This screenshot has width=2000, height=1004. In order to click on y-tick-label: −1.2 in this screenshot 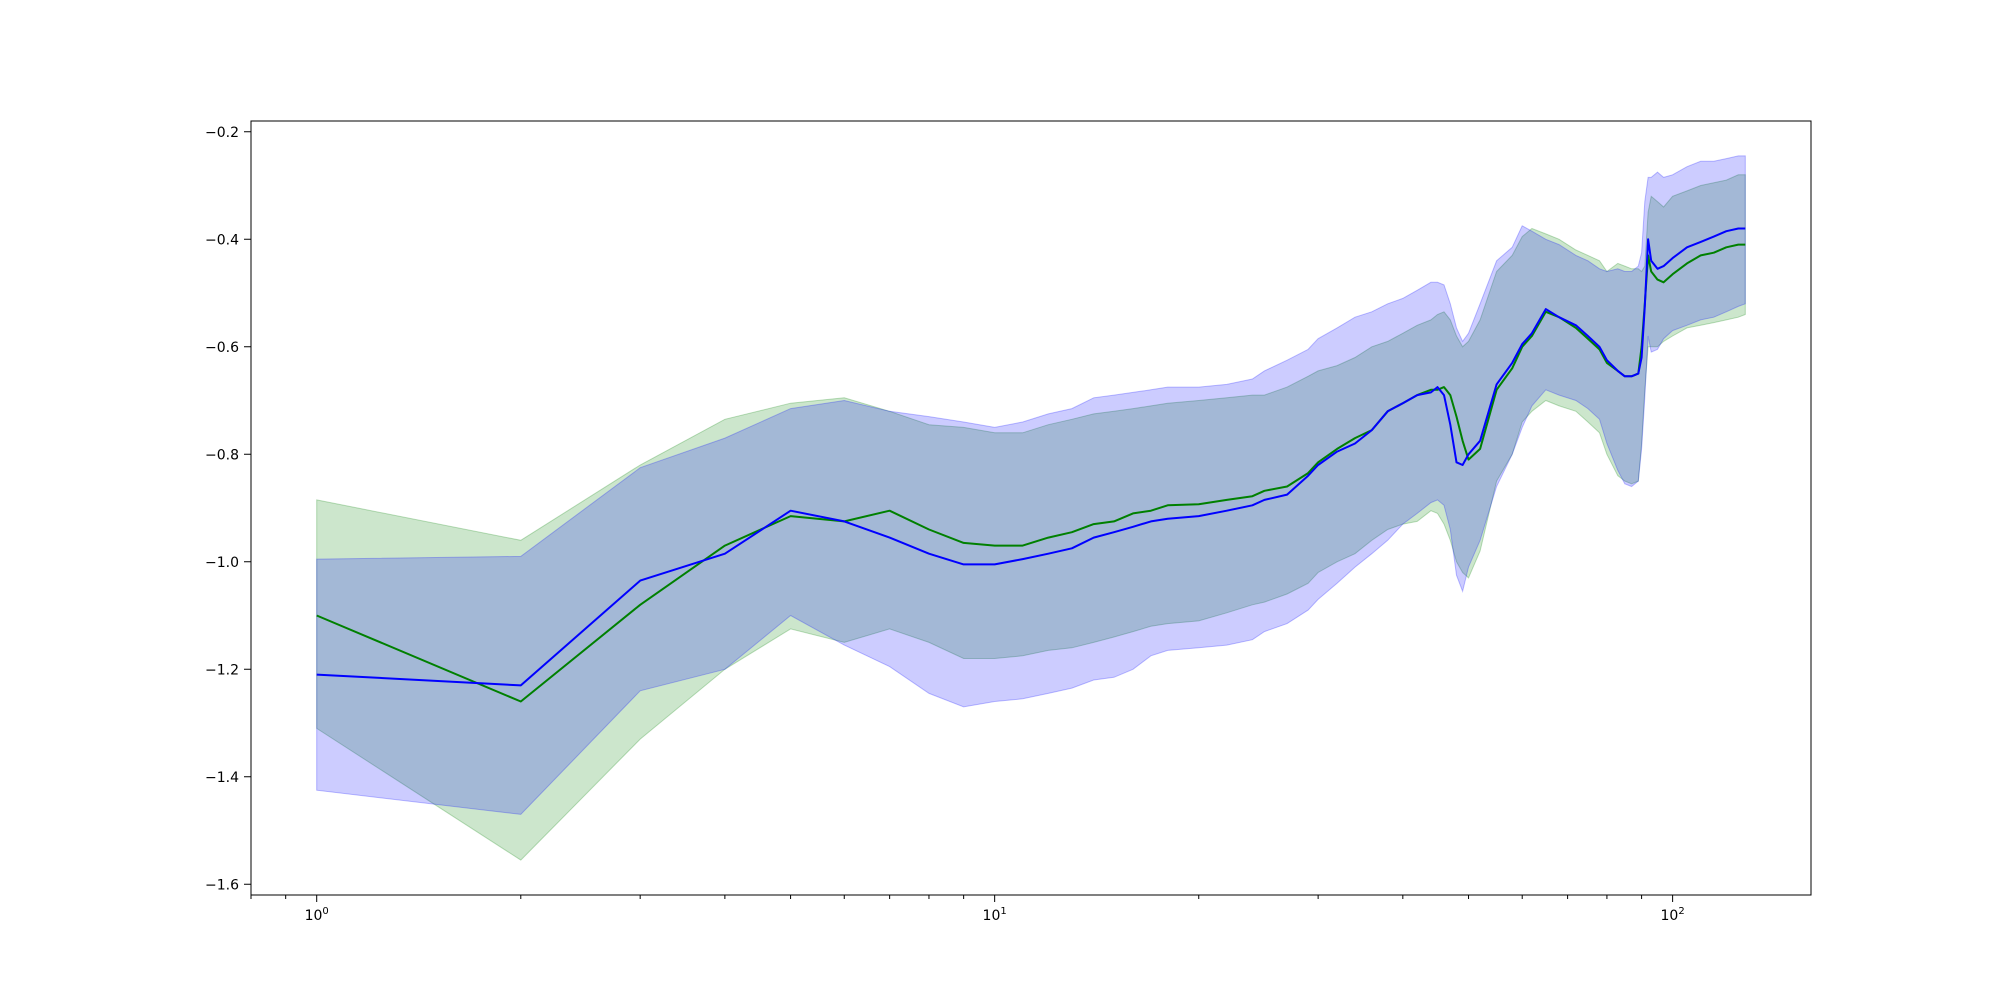, I will do `click(222, 670)`.